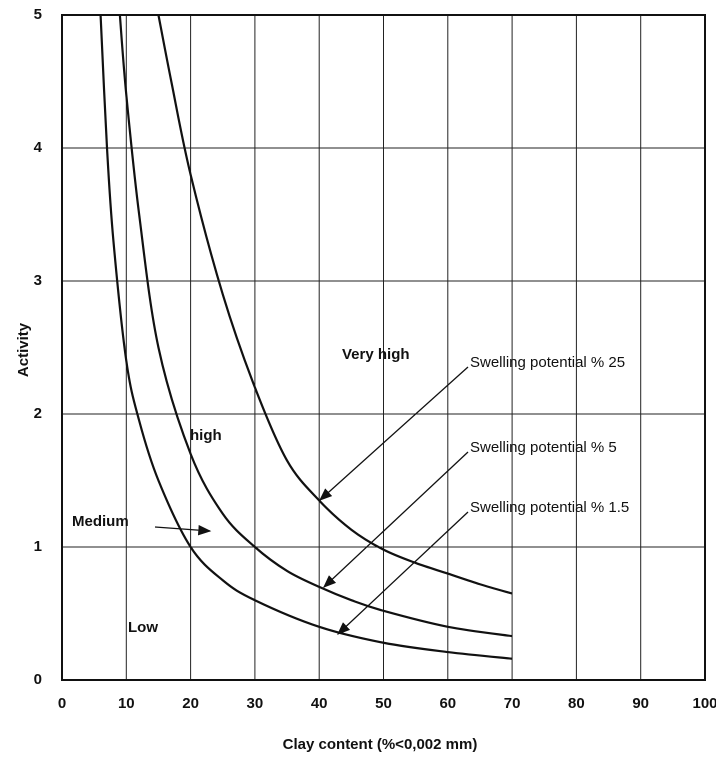  I want to click on series-label: Swelling potential % 5, so click(543, 447).